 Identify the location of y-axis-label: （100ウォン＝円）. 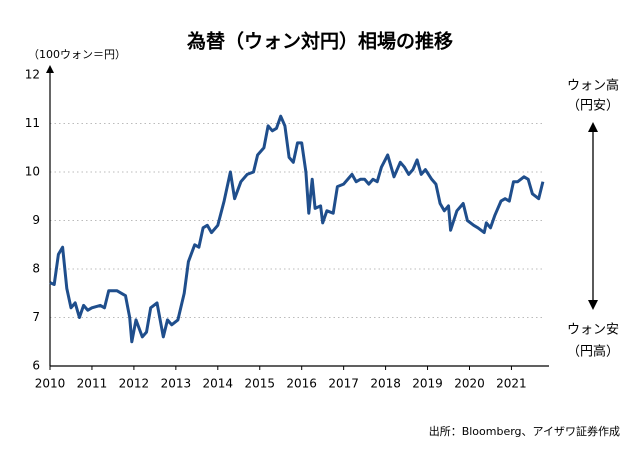
(77, 54).